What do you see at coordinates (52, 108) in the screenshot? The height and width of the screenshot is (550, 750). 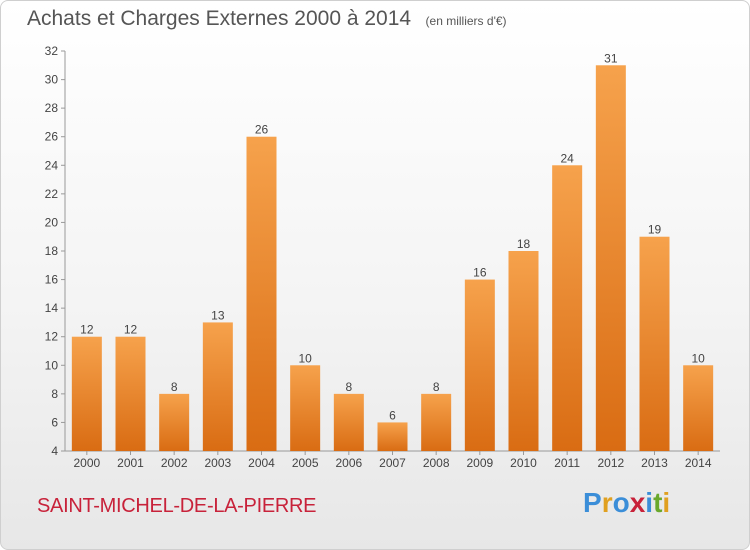 I see `y-tick-label: 28` at bounding box center [52, 108].